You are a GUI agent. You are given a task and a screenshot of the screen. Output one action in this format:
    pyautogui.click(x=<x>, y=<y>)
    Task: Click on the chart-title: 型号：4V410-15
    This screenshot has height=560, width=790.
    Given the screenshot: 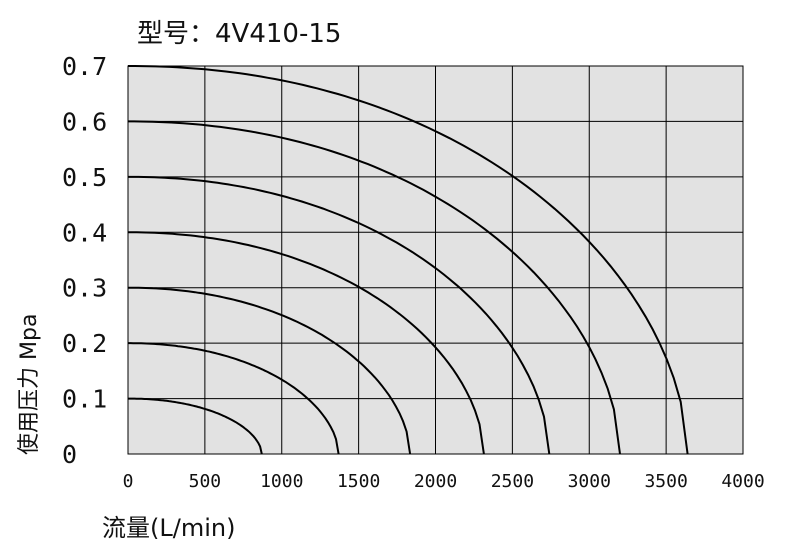 What is the action you would take?
    pyautogui.click(x=239, y=34)
    